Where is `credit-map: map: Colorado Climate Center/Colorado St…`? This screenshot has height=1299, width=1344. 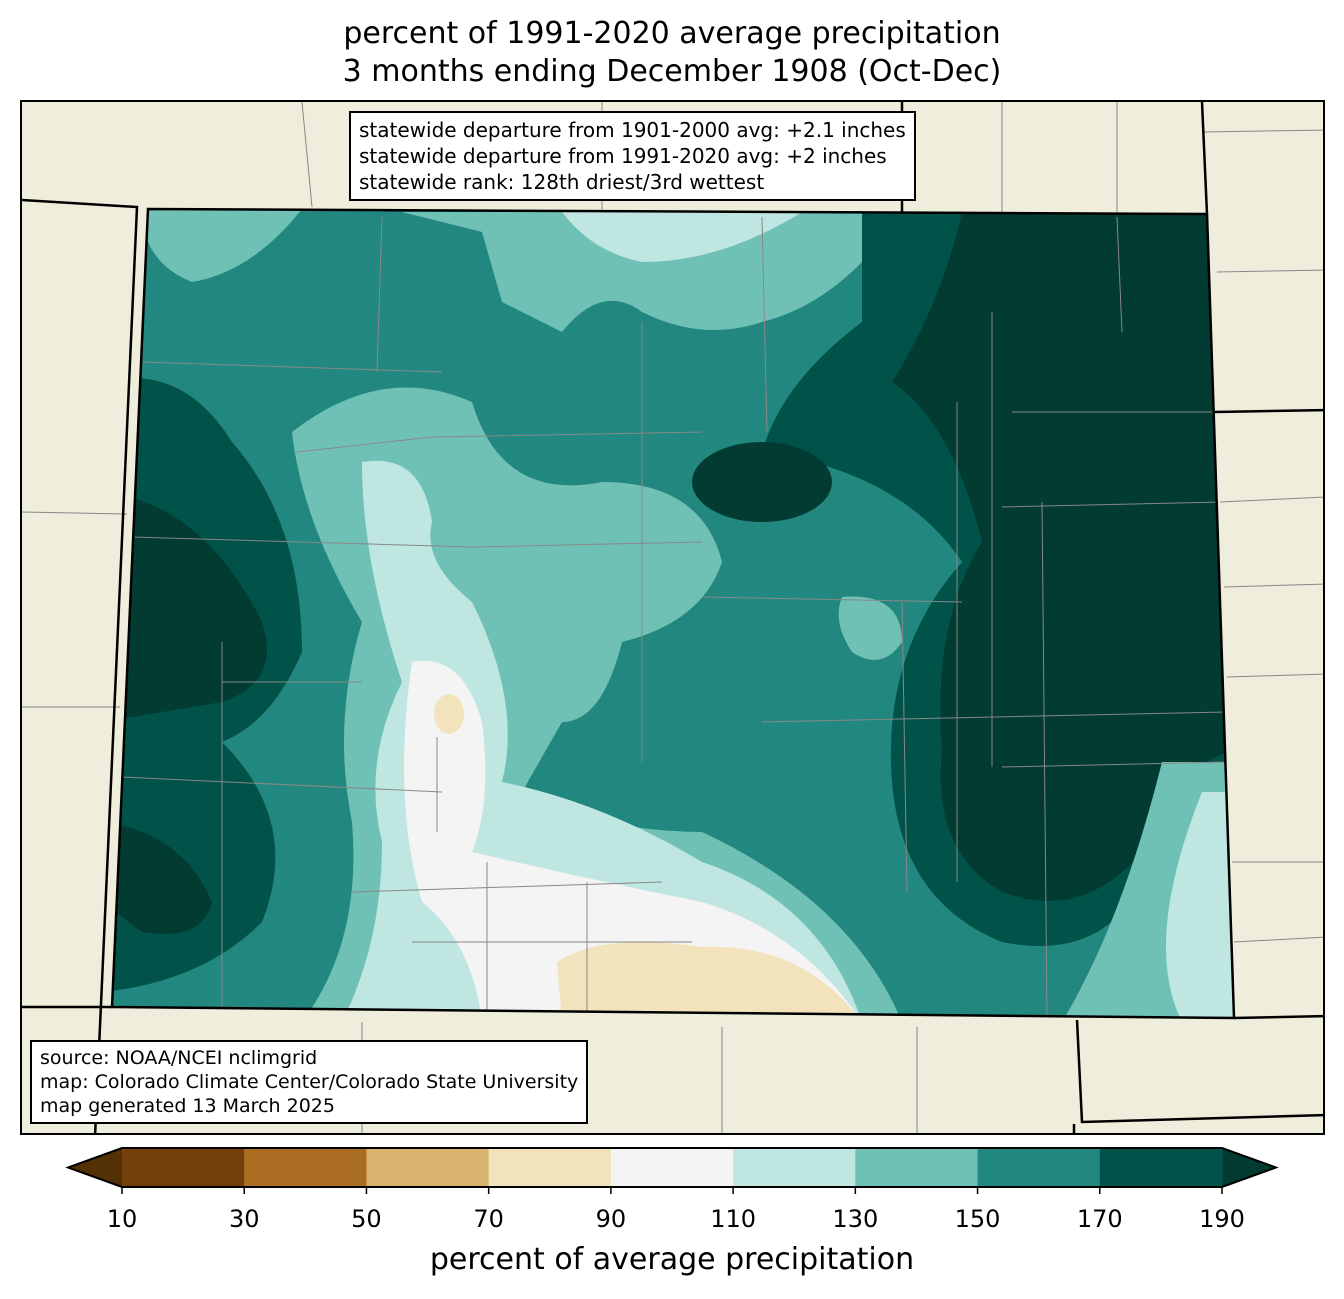 credit-map: map: Colorado Climate Center/Colorado St… is located at coordinates (309, 1082).